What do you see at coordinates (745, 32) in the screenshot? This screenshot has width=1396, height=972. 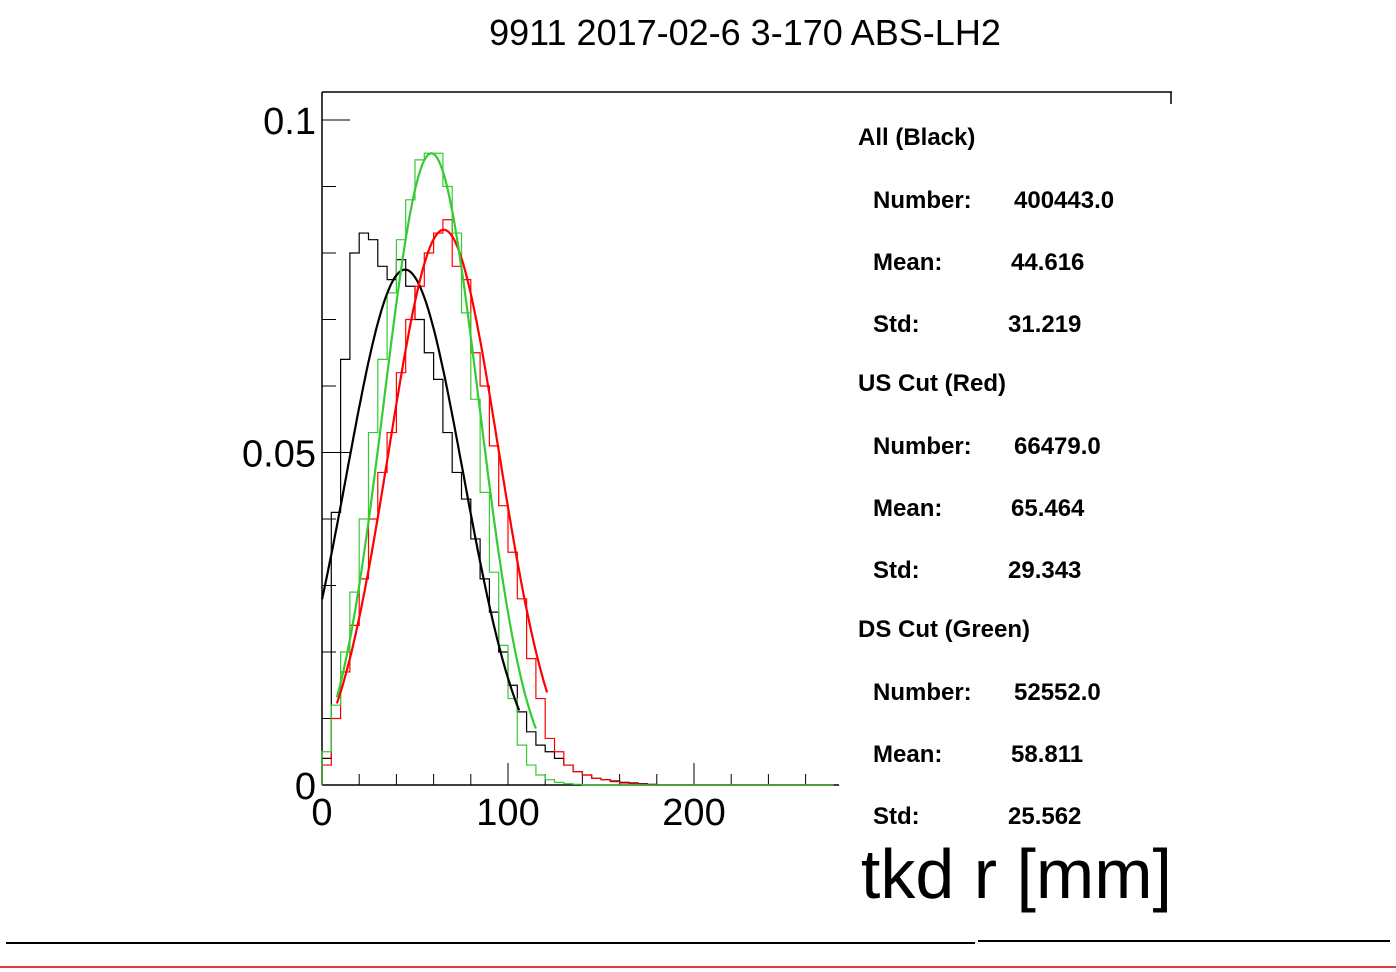 I see `chart-title: 9911 2017-02-6 3-170 ABS-LH2` at bounding box center [745, 32].